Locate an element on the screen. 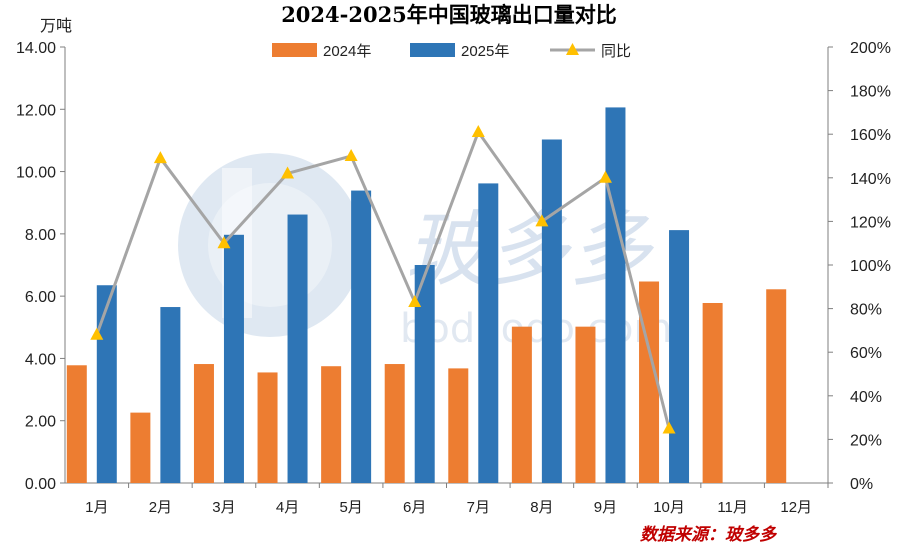 Image resolution: width=898 pixels, height=548 pixels. x-tick-label: 10月 is located at coordinates (669, 507).